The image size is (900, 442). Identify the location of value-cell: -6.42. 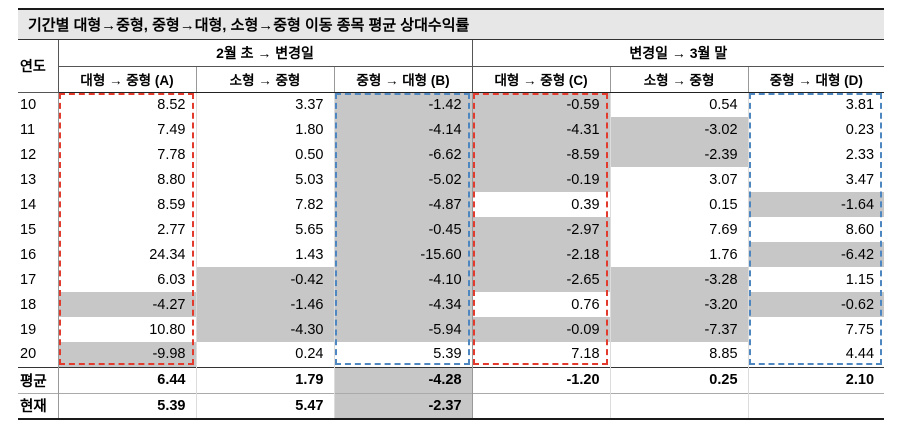
(816, 254).